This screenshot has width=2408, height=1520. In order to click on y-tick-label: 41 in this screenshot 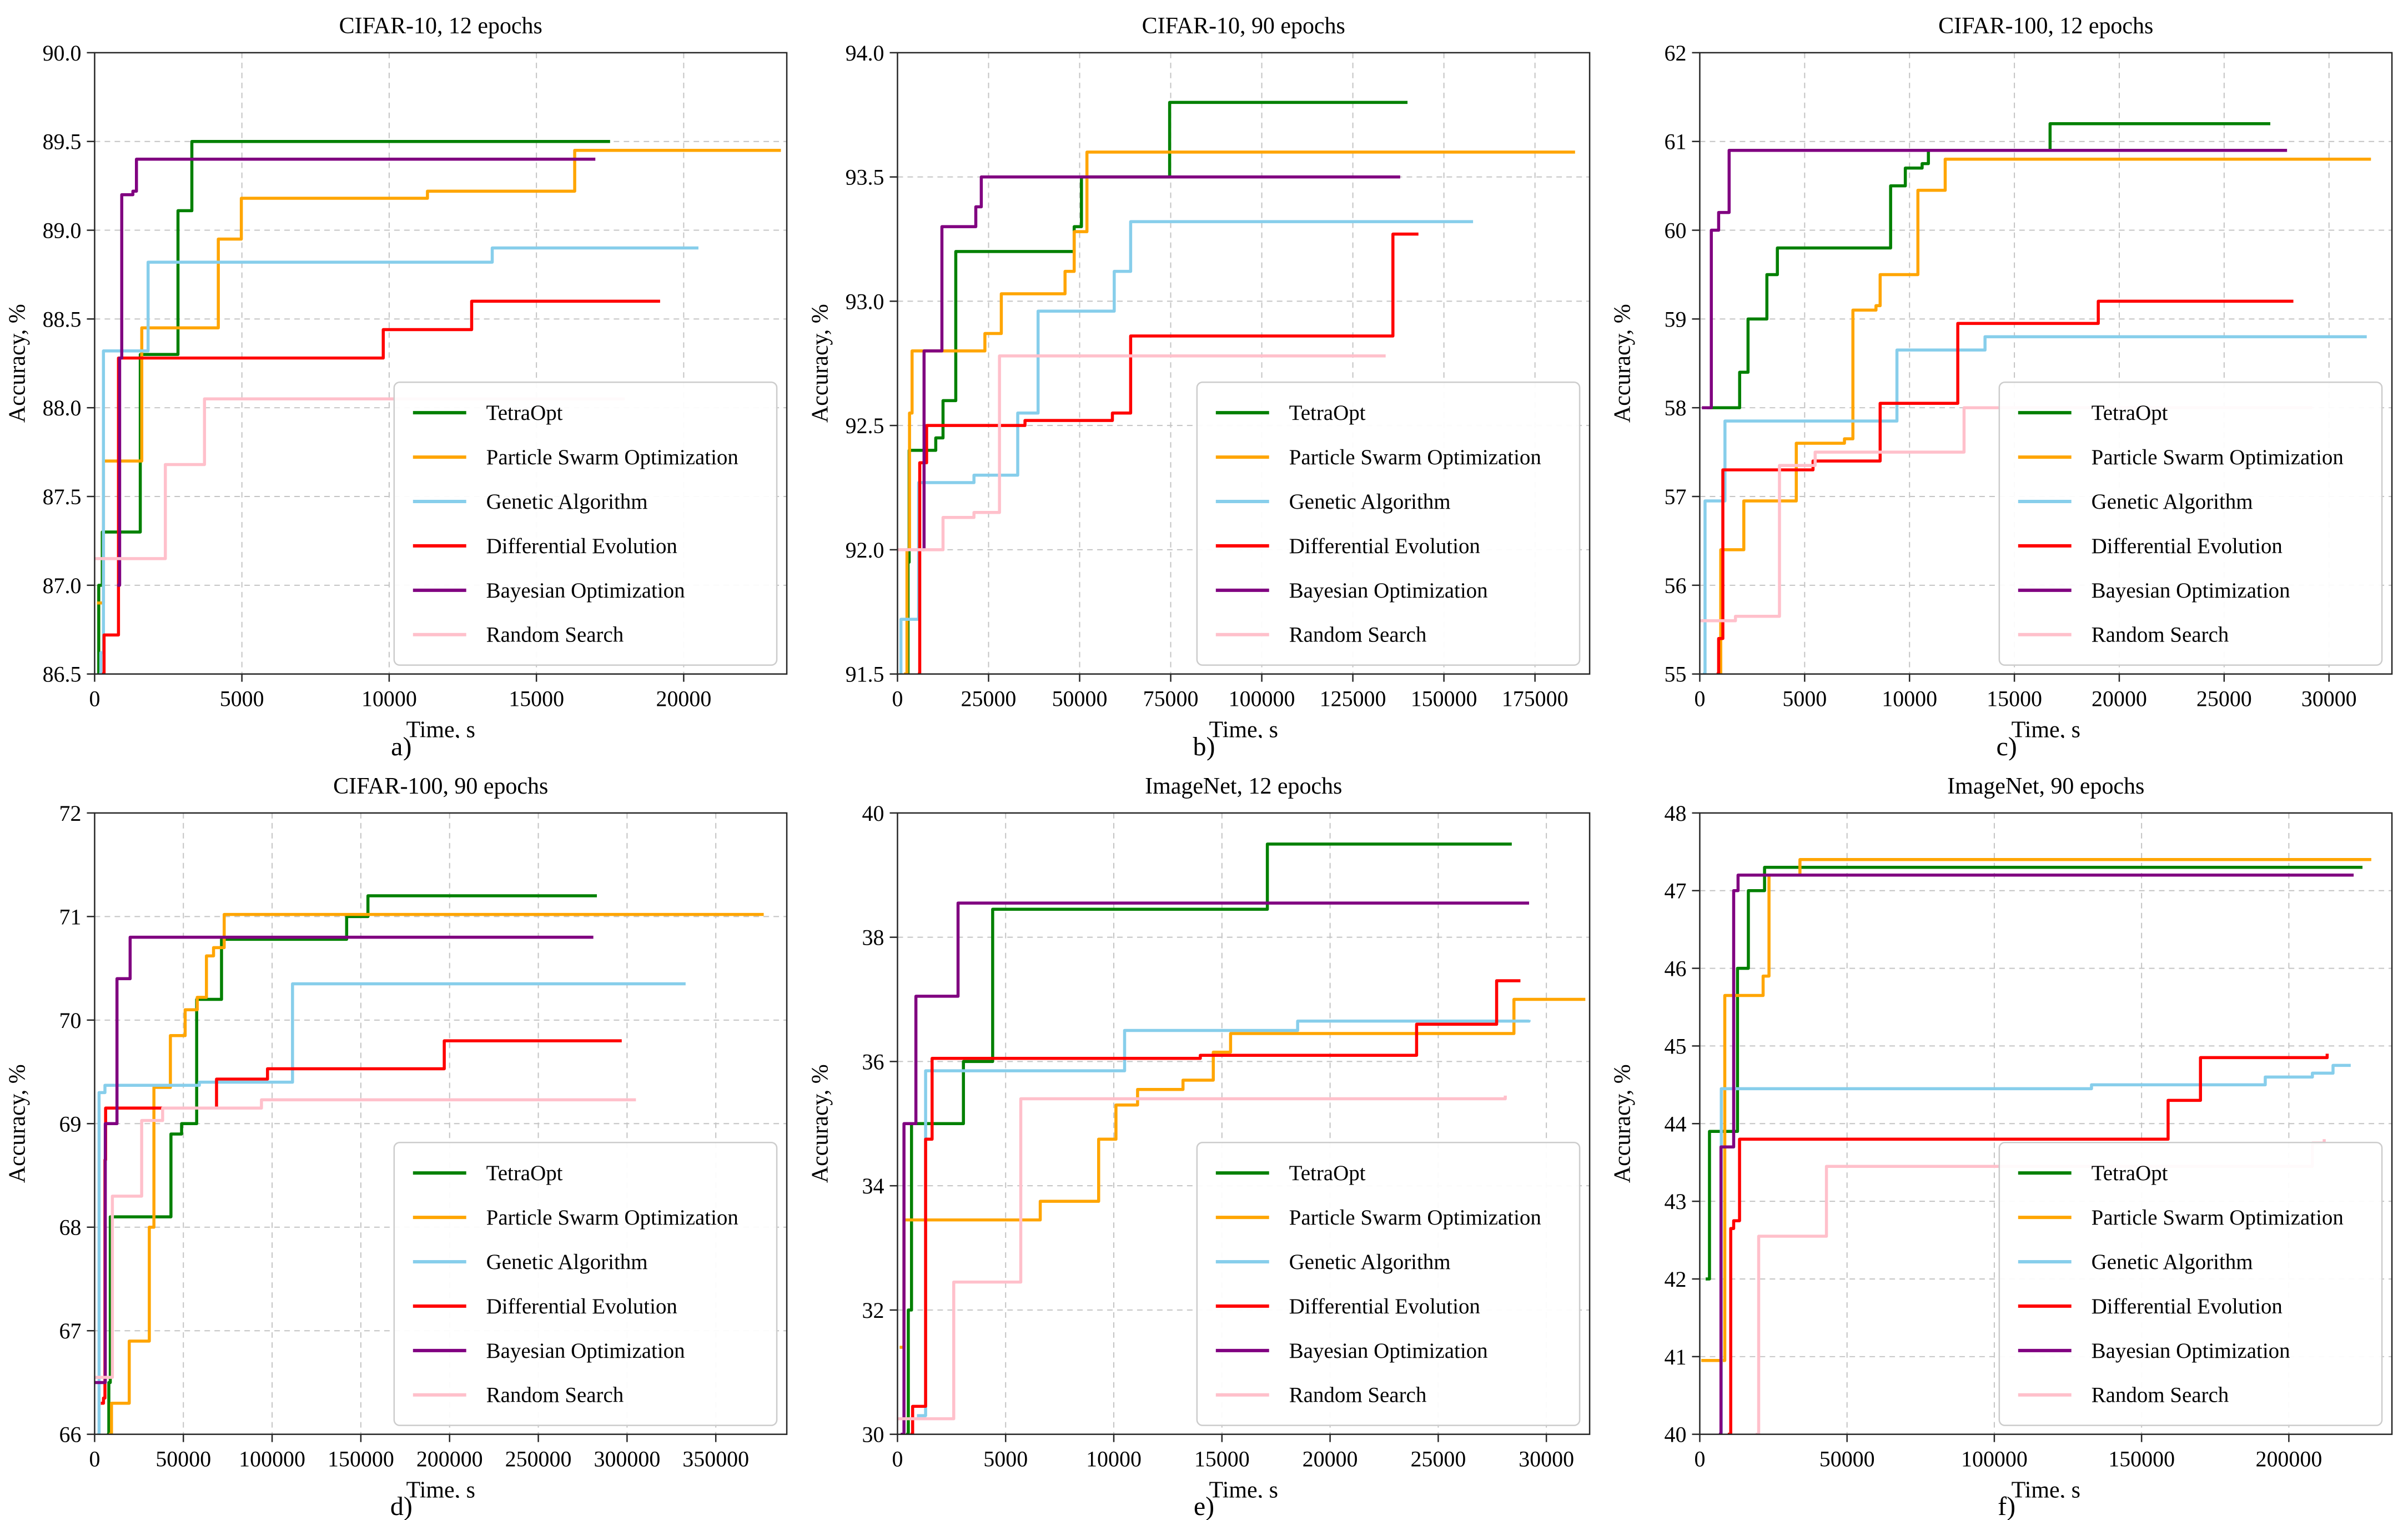, I will do `click(1676, 1356)`.